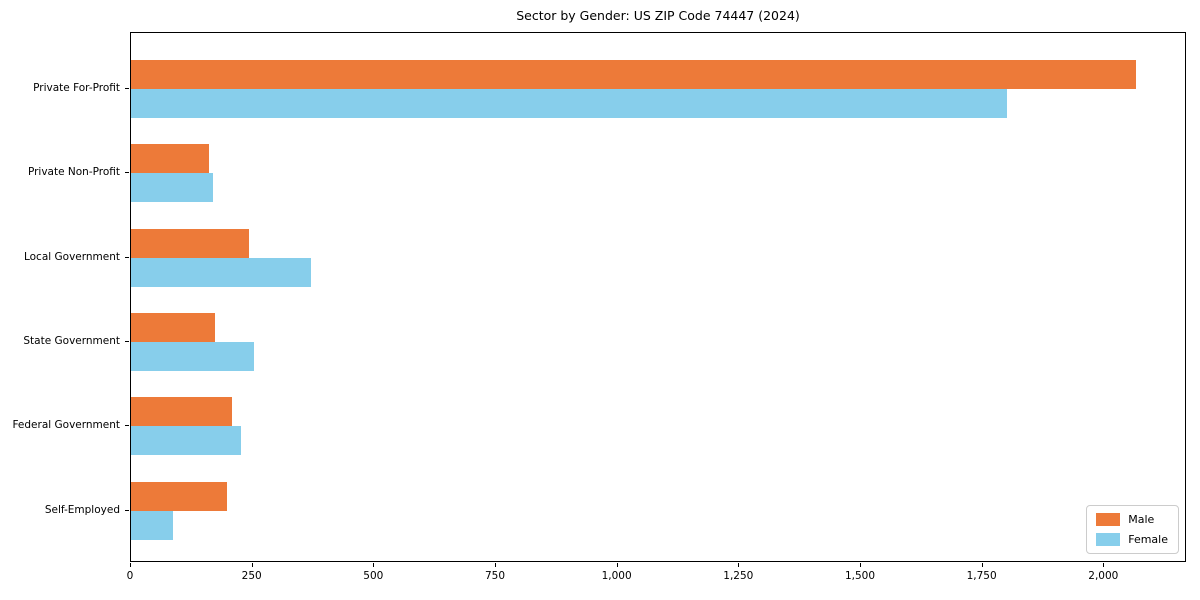  I want to click on bar-male-self-employed, so click(179, 496).